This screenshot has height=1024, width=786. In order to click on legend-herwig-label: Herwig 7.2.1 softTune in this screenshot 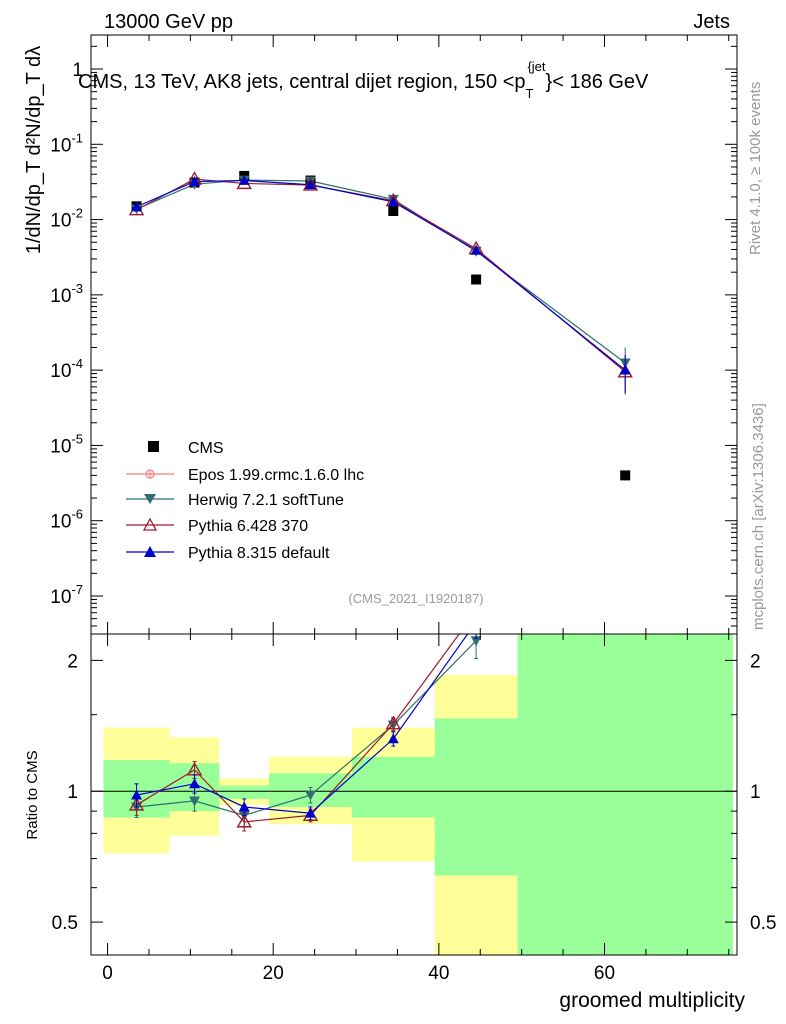, I will do `click(266, 500)`.